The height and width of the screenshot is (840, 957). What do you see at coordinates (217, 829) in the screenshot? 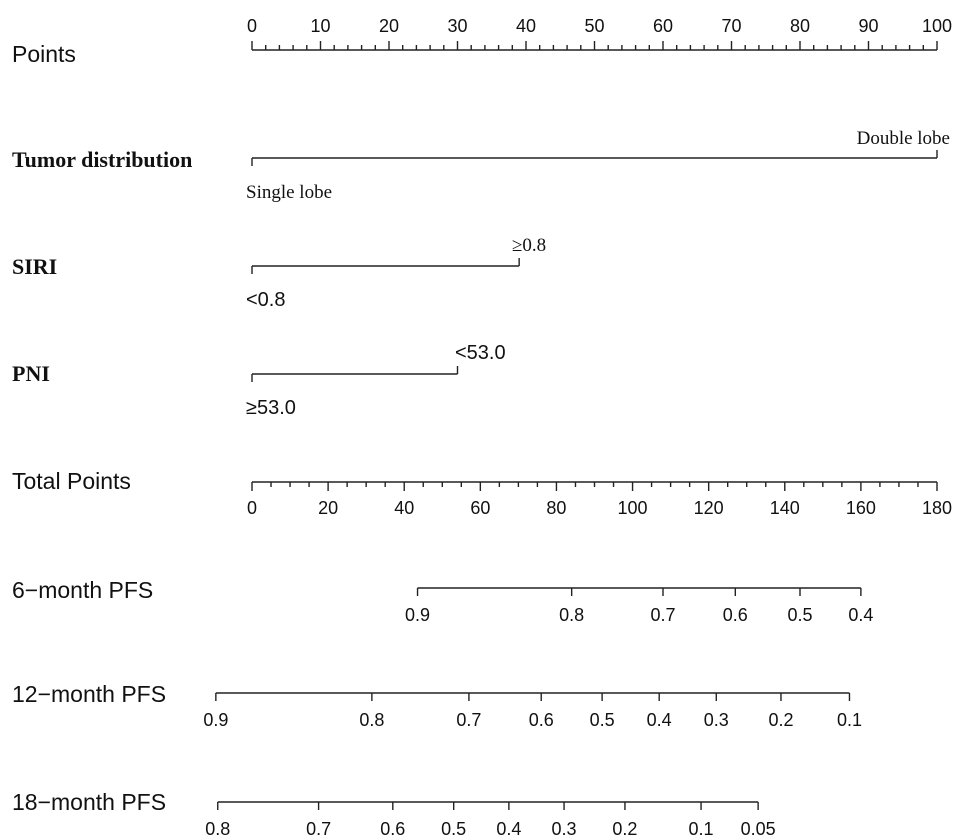
I see `pfs18-tick-label: 0.8` at bounding box center [217, 829].